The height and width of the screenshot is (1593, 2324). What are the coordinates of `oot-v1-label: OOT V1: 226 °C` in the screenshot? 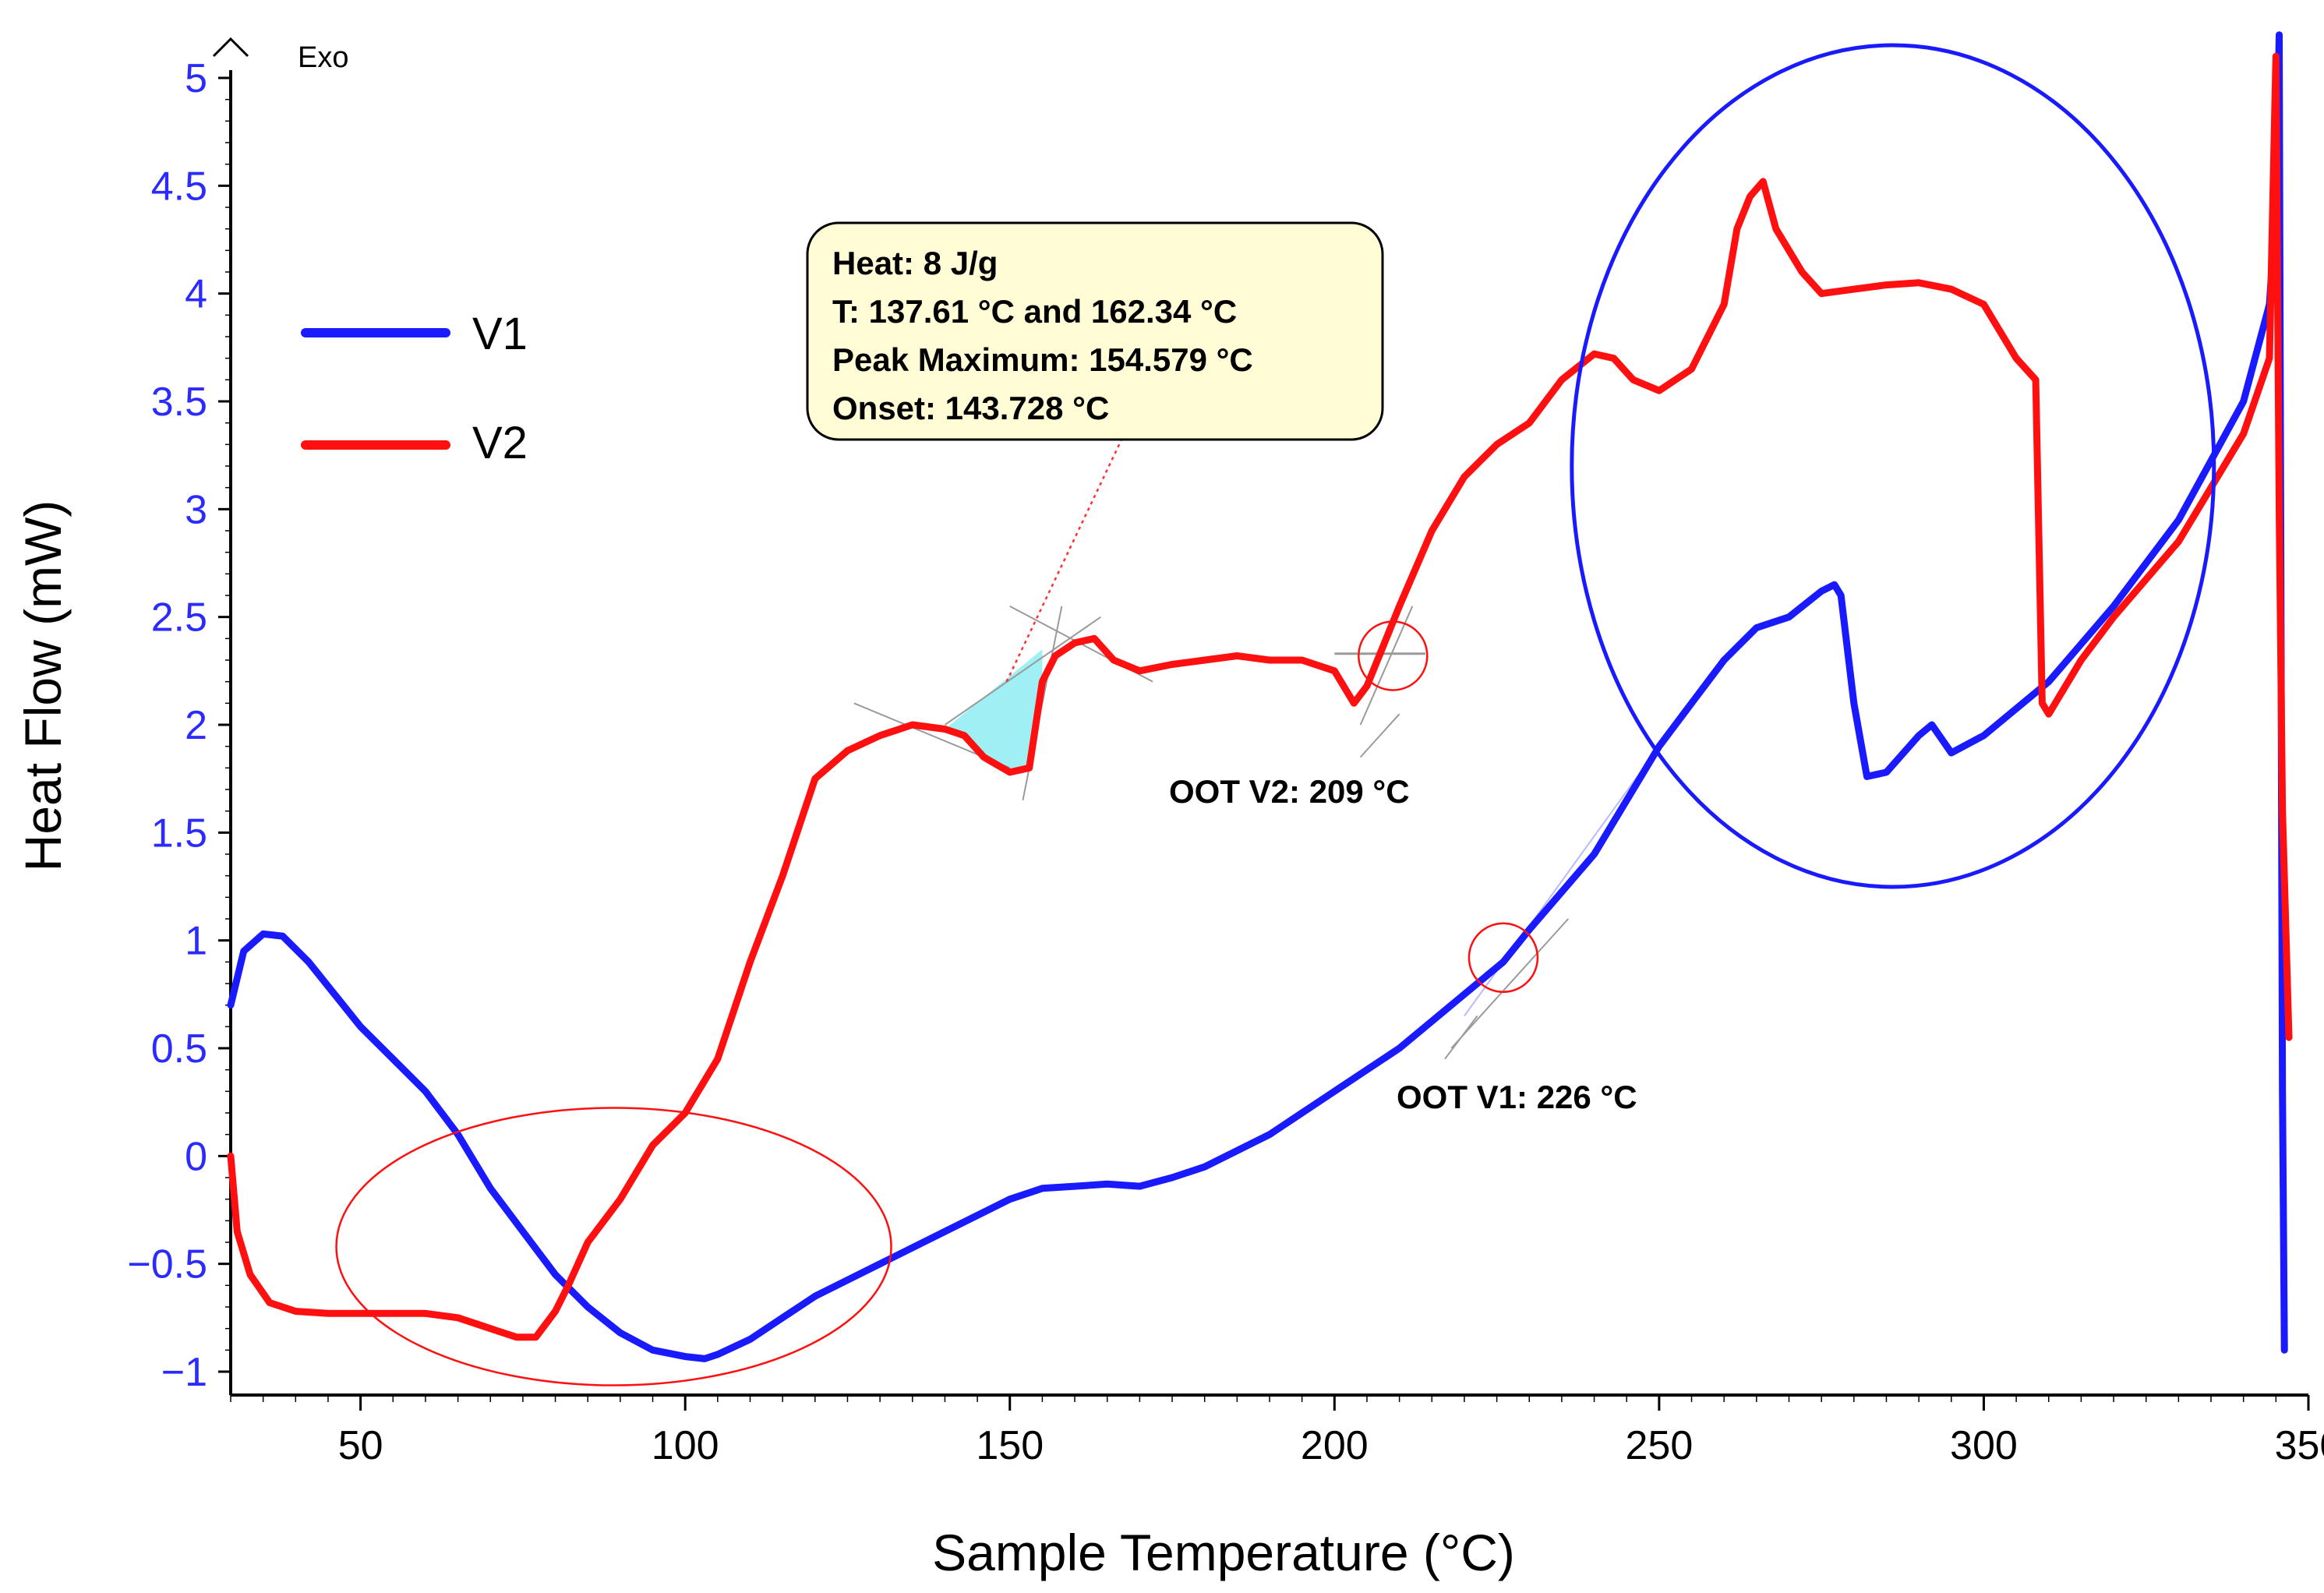 It's located at (1517, 1097).